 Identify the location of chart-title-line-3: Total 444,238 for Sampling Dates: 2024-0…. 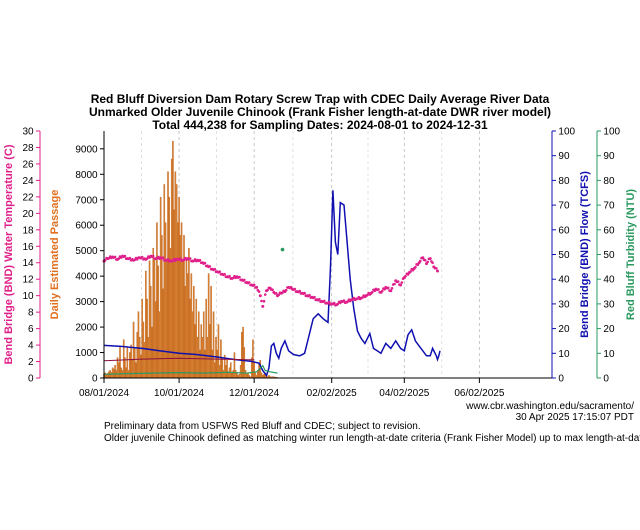
(320, 125).